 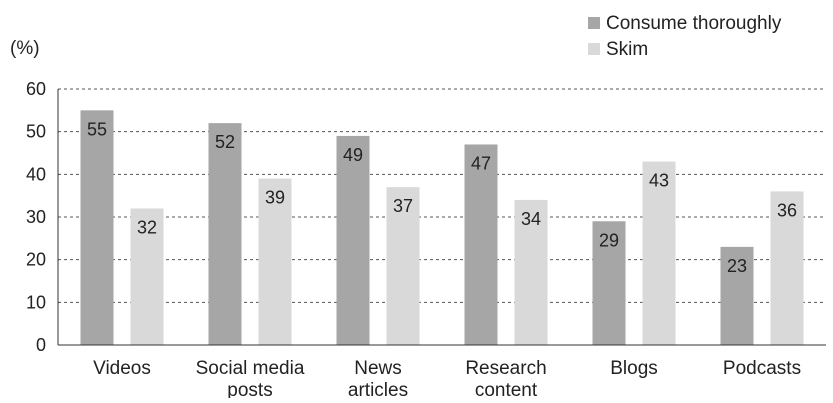 What do you see at coordinates (634, 368) in the screenshot?
I see `x-tick-label: Blogs` at bounding box center [634, 368].